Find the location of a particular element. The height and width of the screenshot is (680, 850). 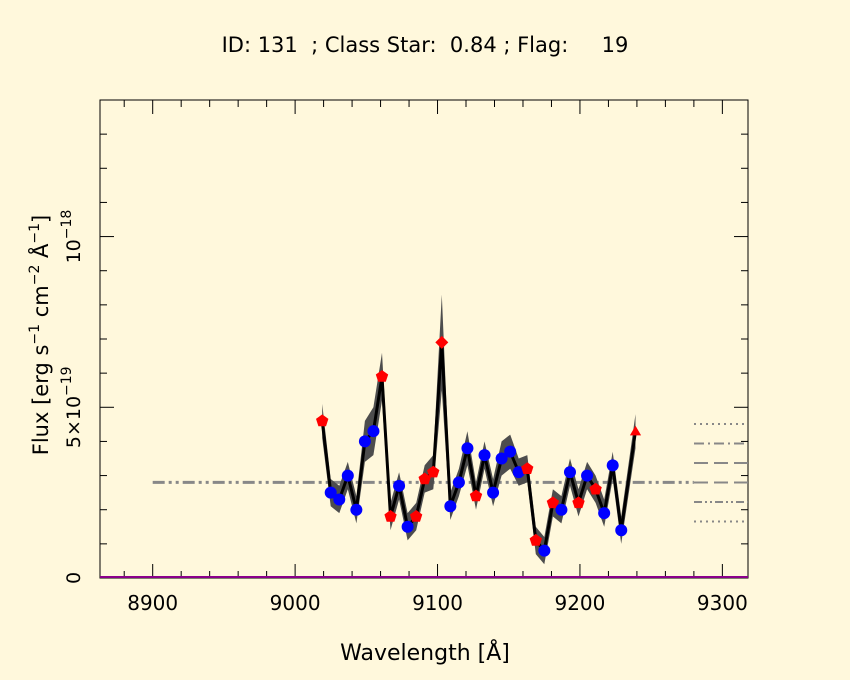

y-tick-label-base: 10 is located at coordinates (74, 251).